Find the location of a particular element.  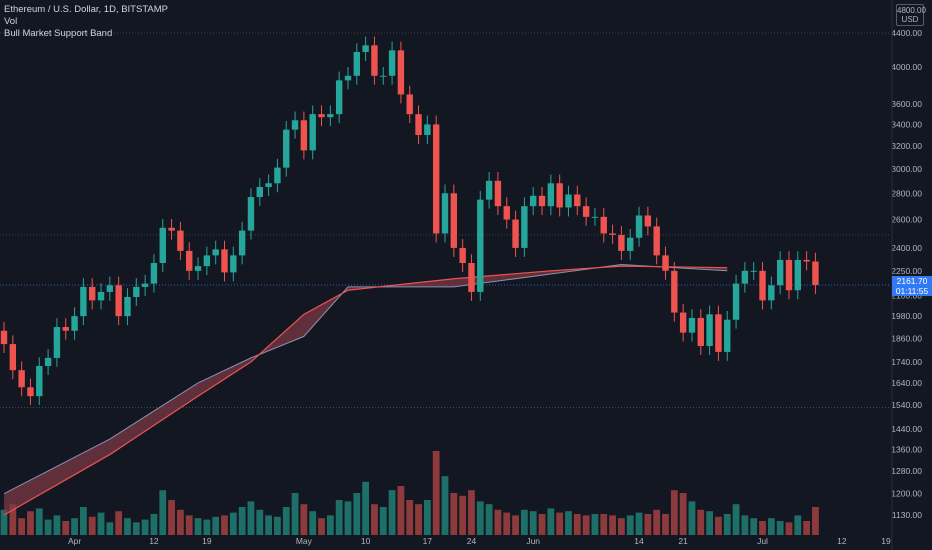

price-tick-label: 1860.00 is located at coordinates (906, 338).